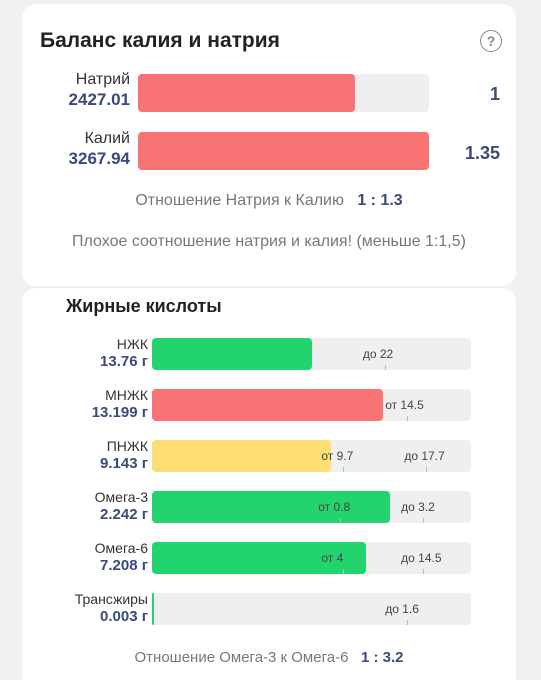 This screenshot has width=541, height=680. Describe the element at coordinates (482, 153) in the screenshot. I see `potassium-ratio: 1.35` at that location.